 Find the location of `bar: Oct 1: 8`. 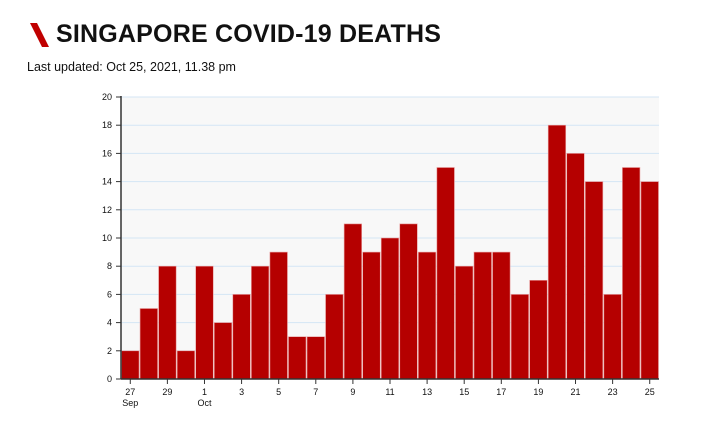

bar: Oct 1: 8 is located at coordinates (204, 322).